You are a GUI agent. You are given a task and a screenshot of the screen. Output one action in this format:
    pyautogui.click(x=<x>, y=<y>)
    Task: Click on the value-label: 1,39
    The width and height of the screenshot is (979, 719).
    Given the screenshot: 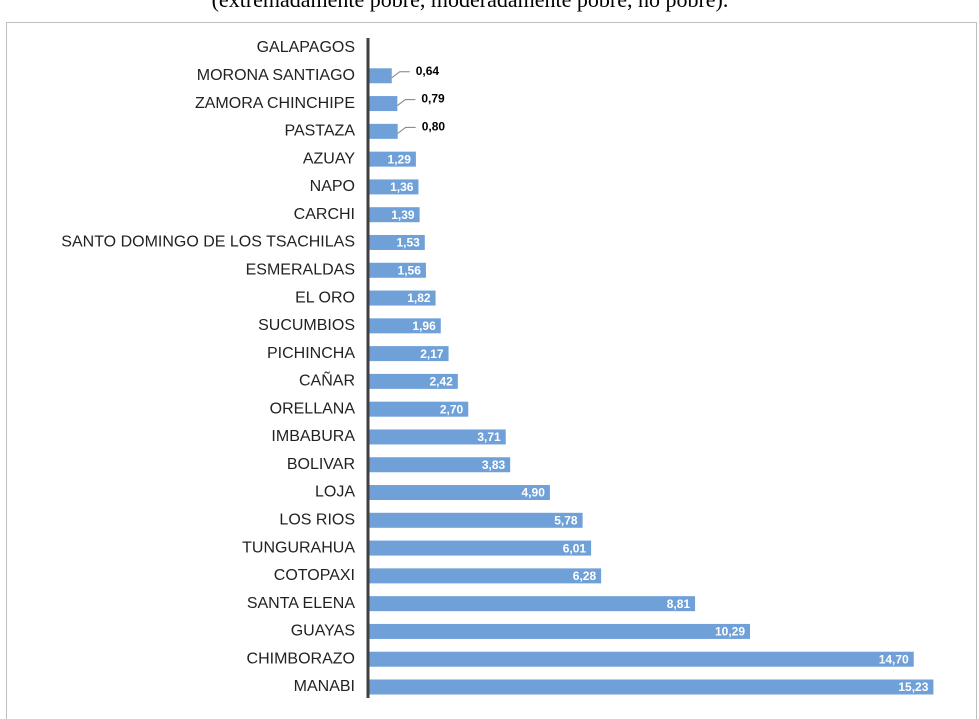 What is the action you would take?
    pyautogui.click(x=403, y=215)
    